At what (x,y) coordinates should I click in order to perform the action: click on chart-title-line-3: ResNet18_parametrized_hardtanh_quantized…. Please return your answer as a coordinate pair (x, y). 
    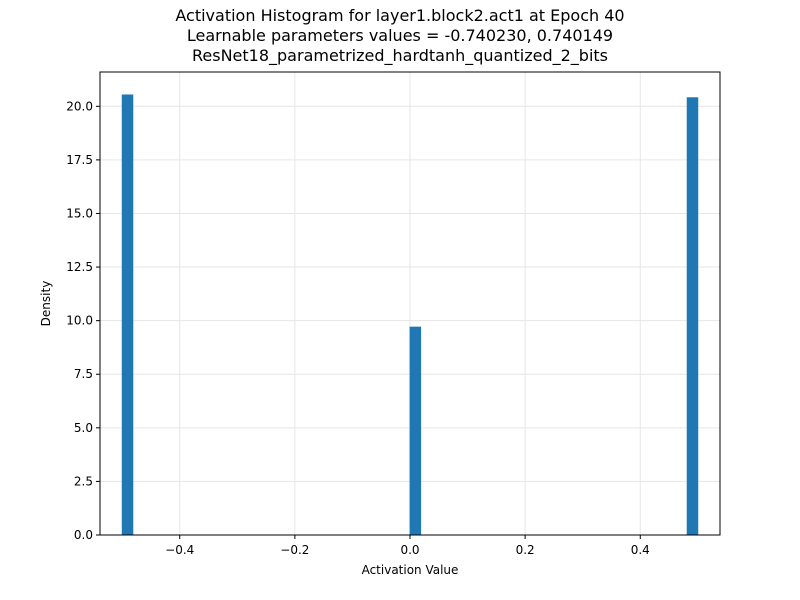
    Looking at the image, I should click on (400, 55).